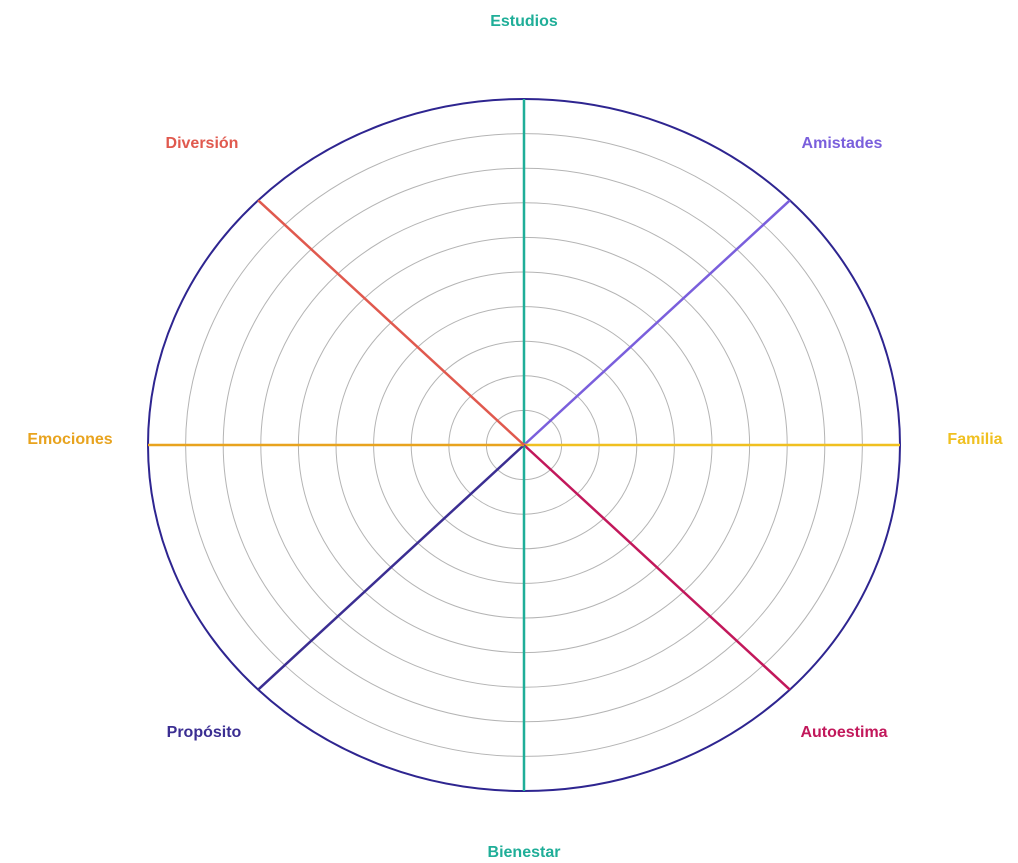 The width and height of the screenshot is (1018, 863). Describe the element at coordinates (524, 852) in the screenshot. I see `spoke-label: Bienestar` at that location.